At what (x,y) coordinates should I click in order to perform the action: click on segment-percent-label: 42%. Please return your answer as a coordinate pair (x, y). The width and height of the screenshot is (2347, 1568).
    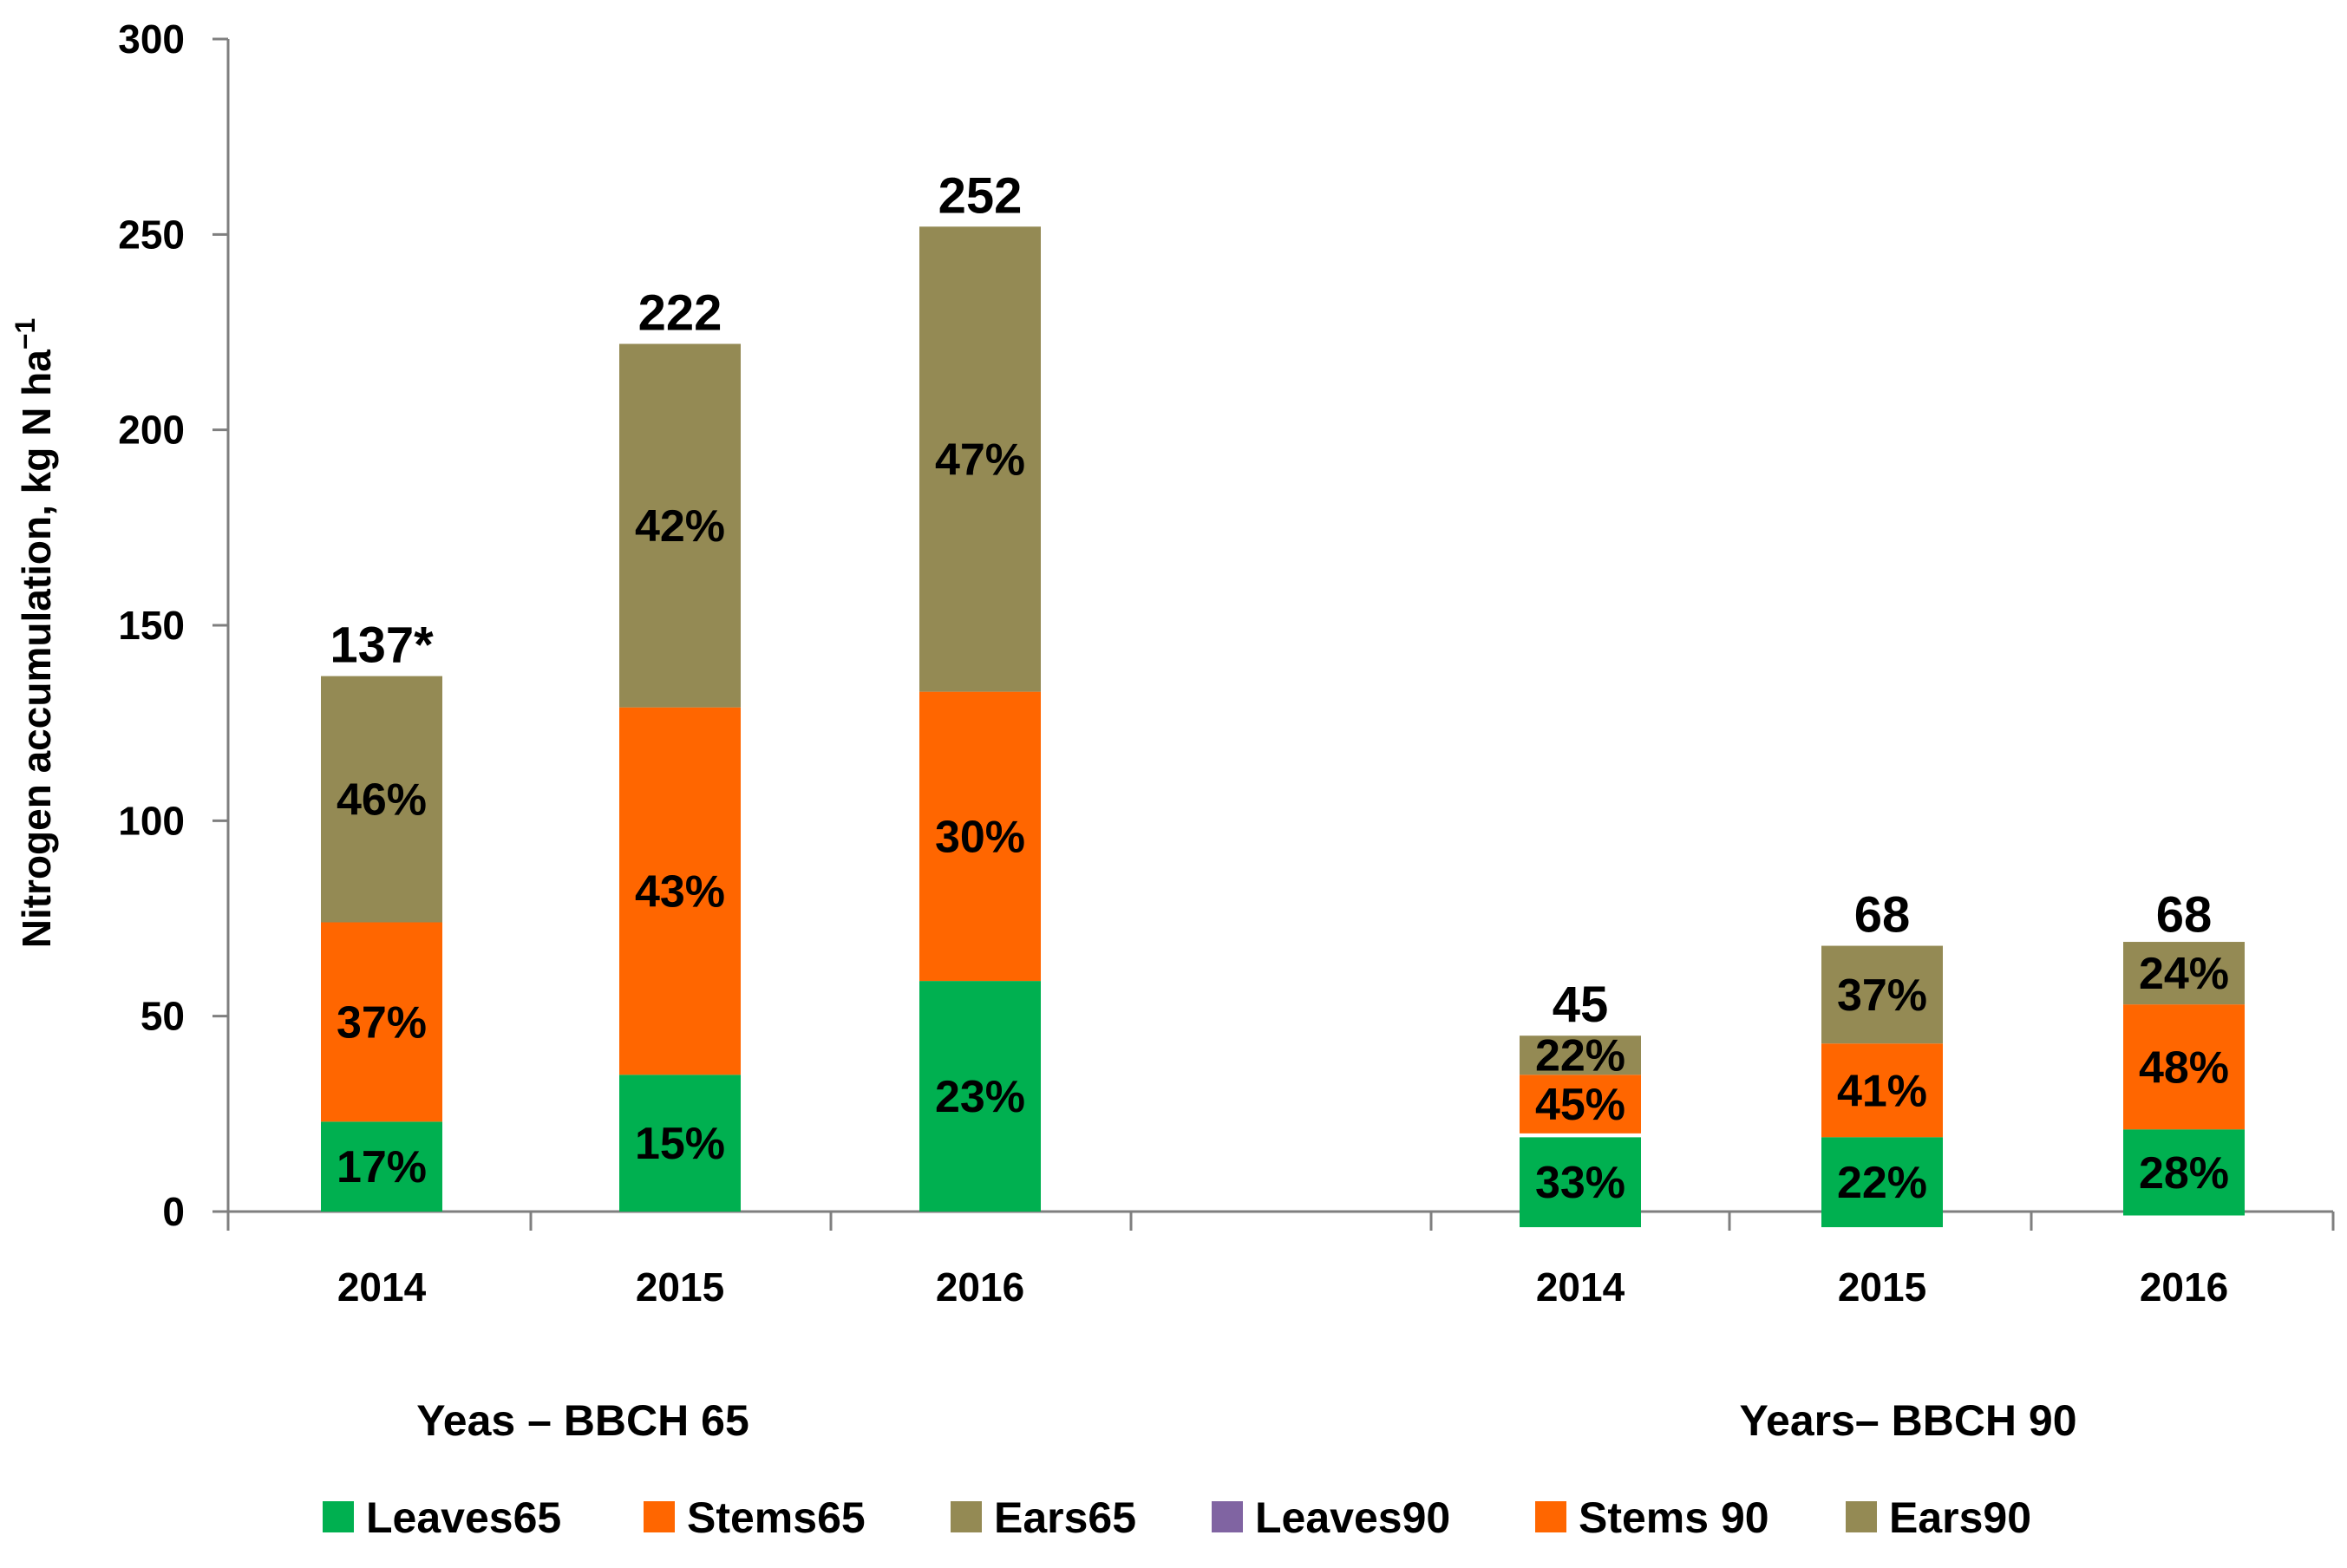
    Looking at the image, I should click on (680, 526).